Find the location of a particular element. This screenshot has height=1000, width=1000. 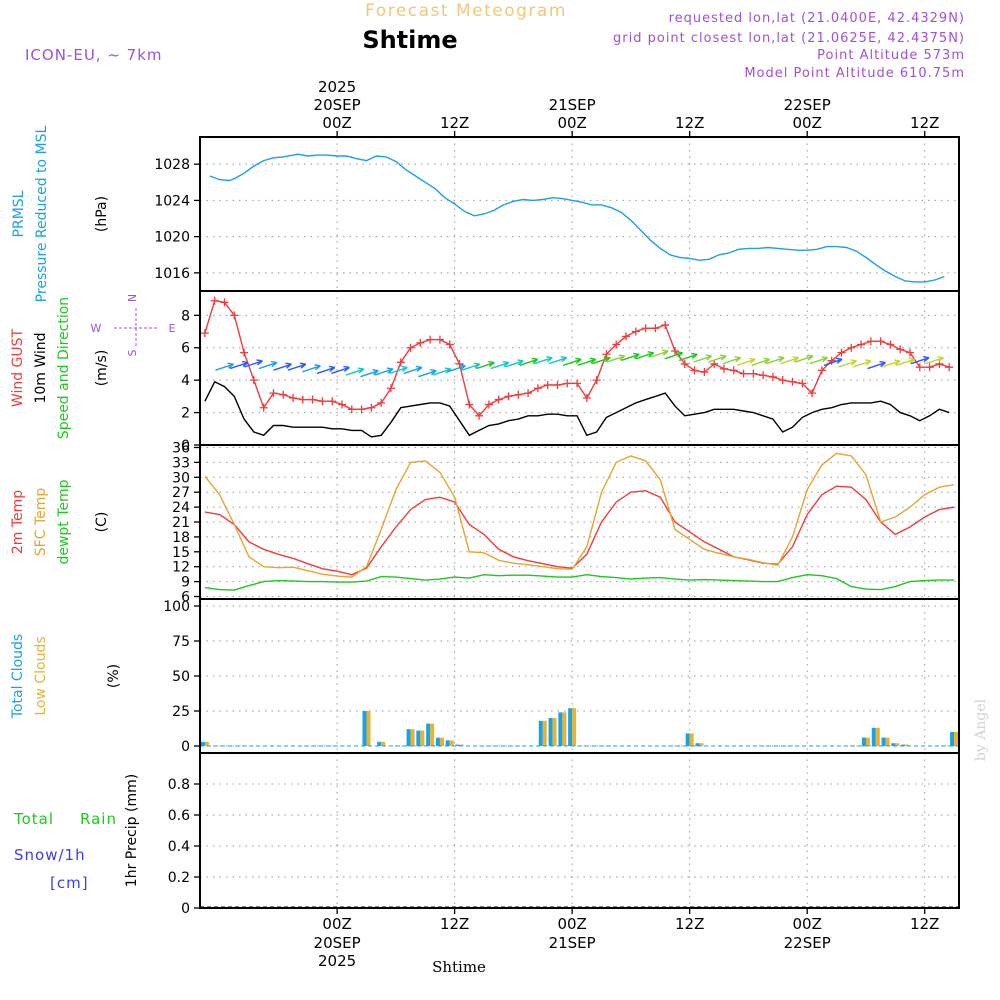

y-tick-label: 9 is located at coordinates (185, 583).